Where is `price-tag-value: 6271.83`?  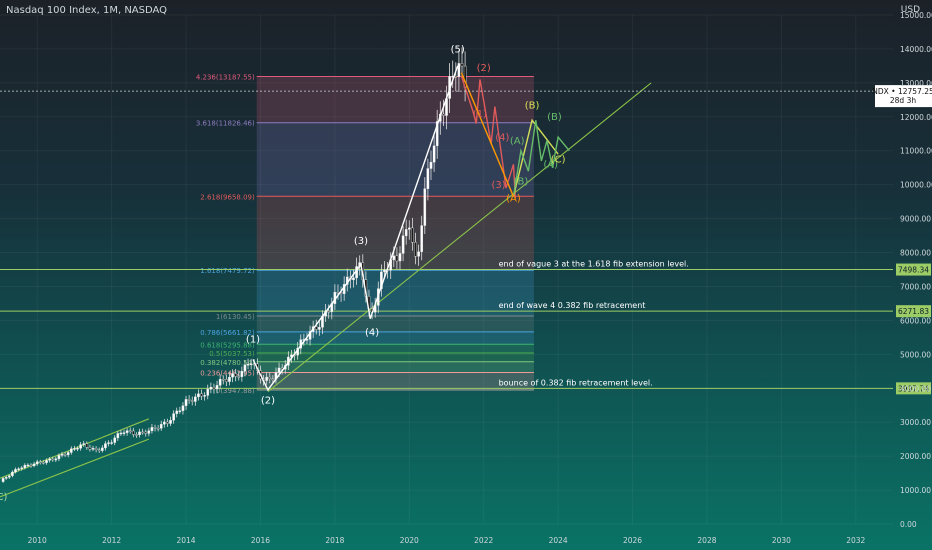
price-tag-value: 6271.83 is located at coordinates (913, 311).